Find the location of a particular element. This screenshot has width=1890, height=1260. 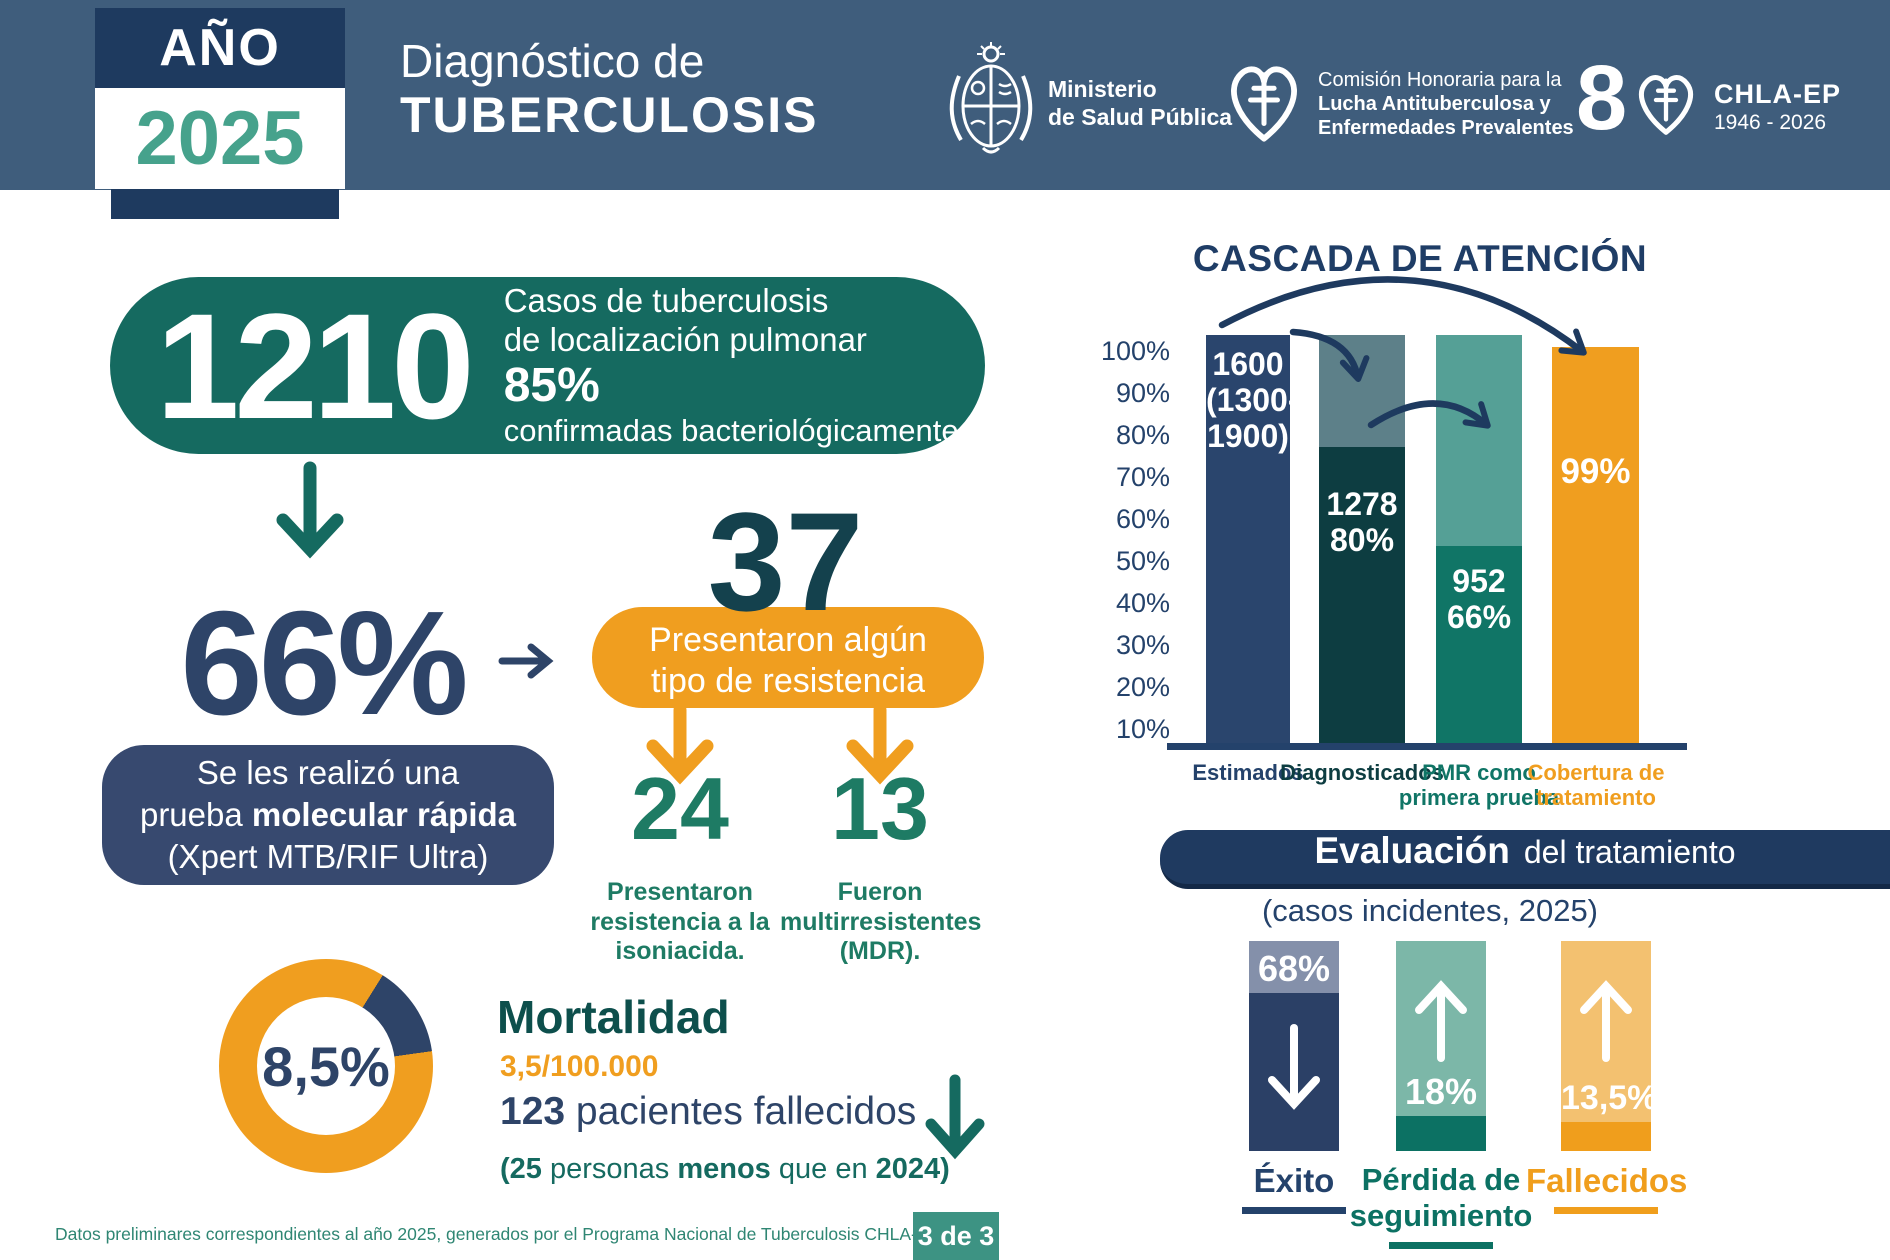

isoniazid-value: 24 is located at coordinates (680, 808).